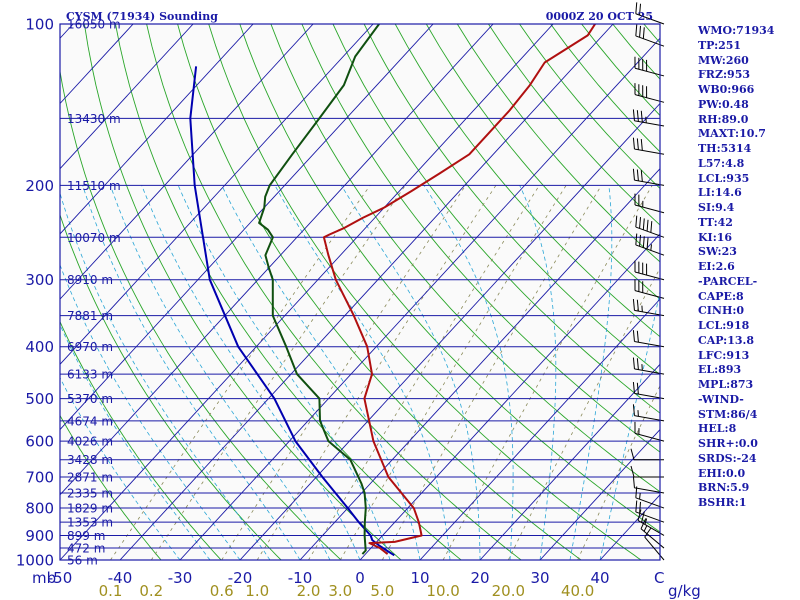 Image resolution: width=800 pixels, height=600 pixels. I want to click on index-row: CINH:0, so click(721, 311).